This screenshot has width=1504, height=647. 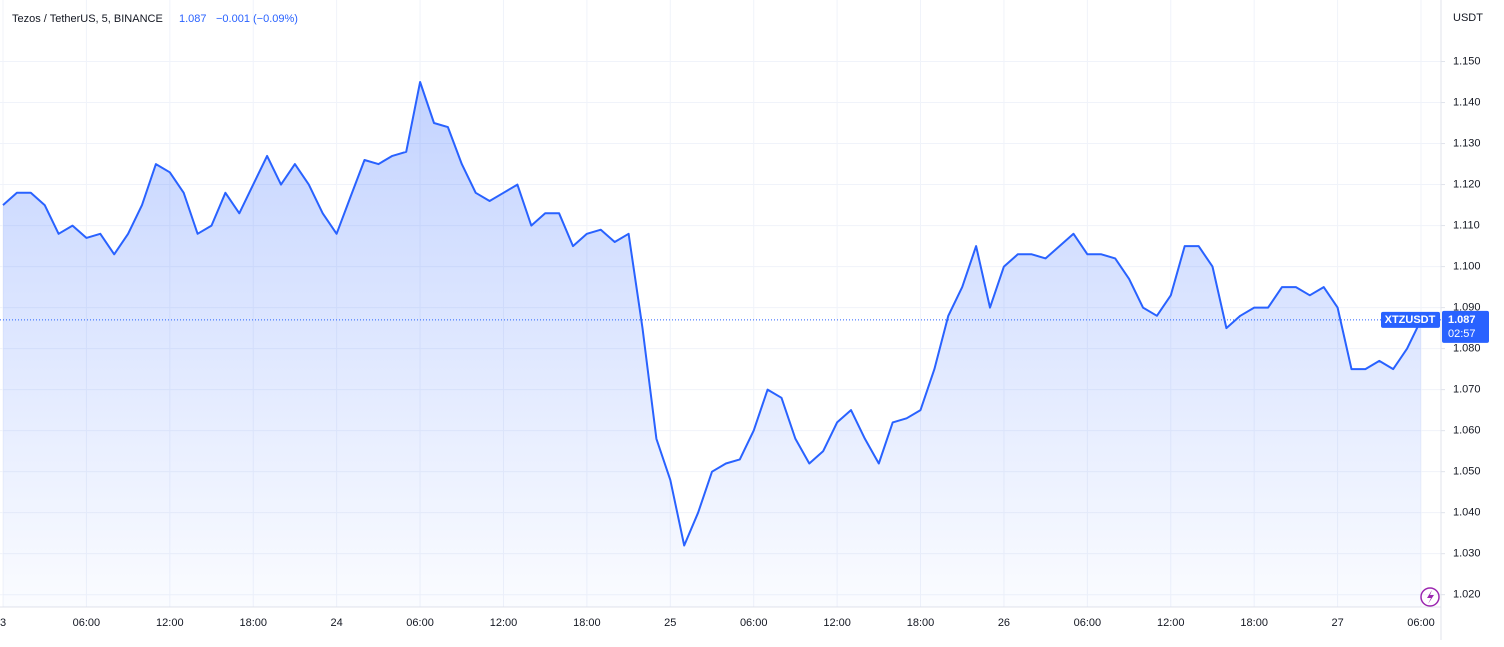 I want to click on price-box, so click(x=1465, y=326).